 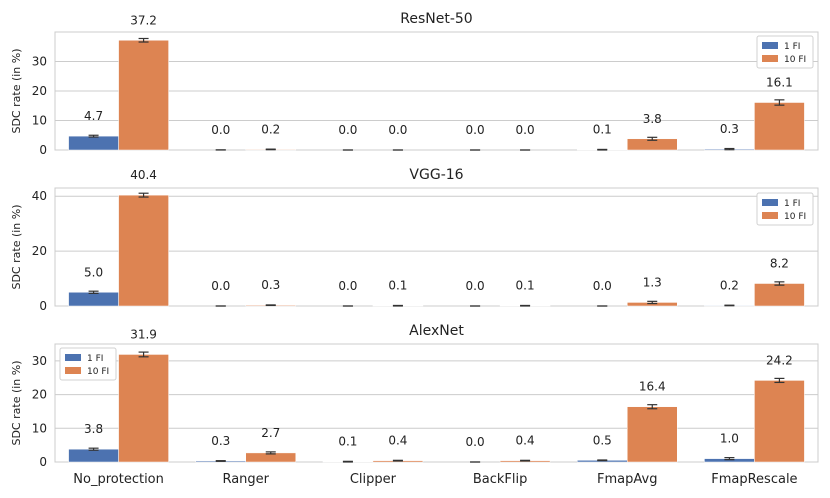 What do you see at coordinates (779, 360) in the screenshot?
I see `data-label: 24.2` at bounding box center [779, 360].